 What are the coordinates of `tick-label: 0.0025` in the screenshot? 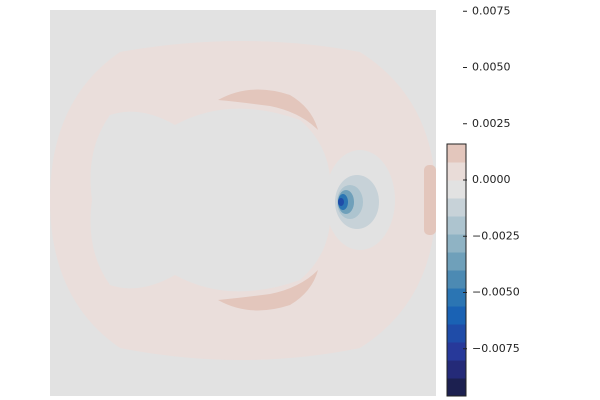 It's located at (491, 123).